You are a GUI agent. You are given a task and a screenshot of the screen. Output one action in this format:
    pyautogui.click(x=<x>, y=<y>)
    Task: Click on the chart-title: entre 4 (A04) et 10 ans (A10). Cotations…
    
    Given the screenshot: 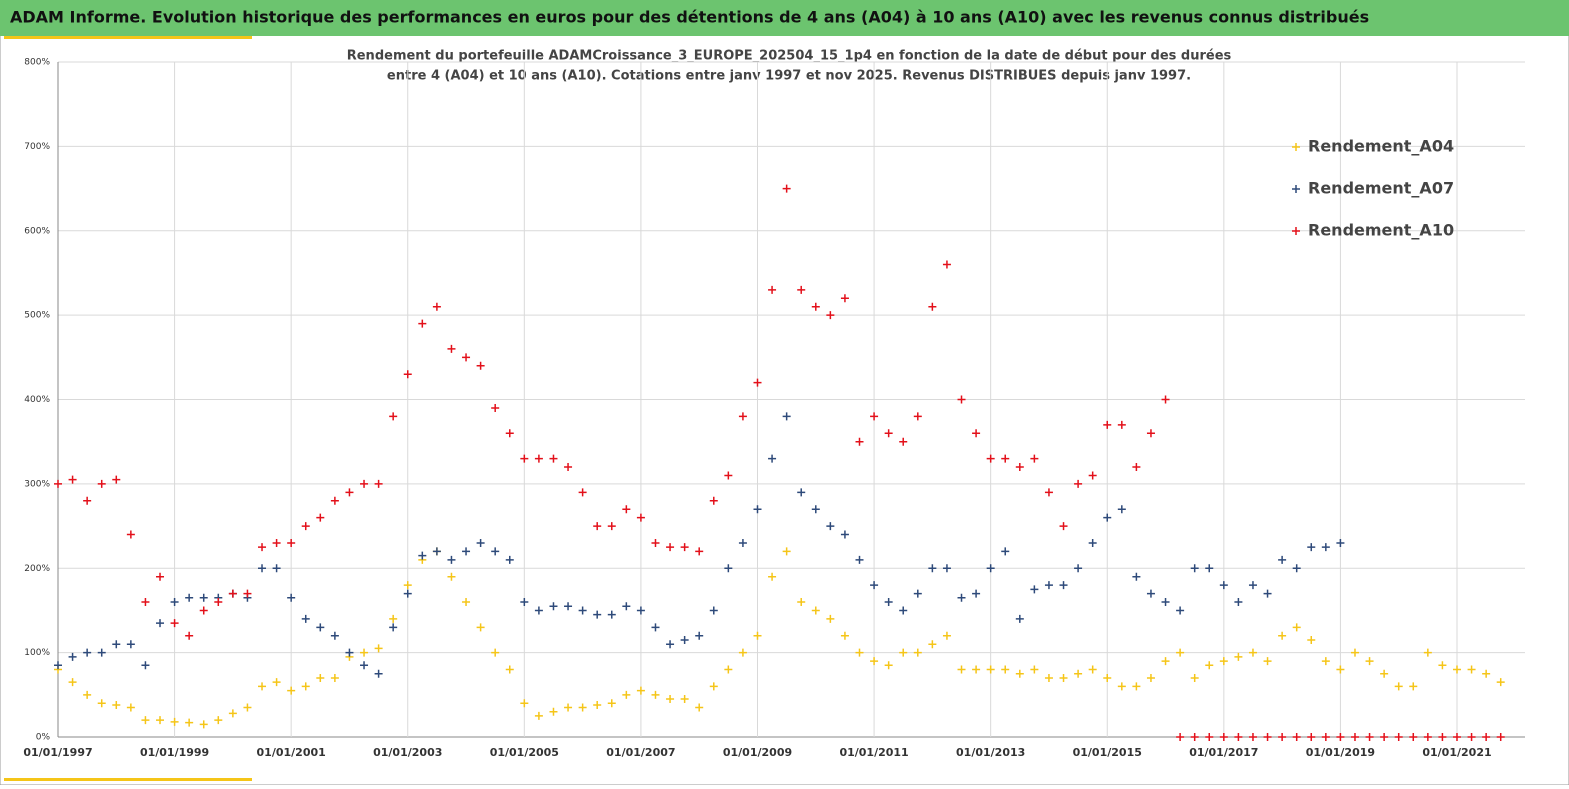 What is the action you would take?
    pyautogui.click(x=789, y=76)
    